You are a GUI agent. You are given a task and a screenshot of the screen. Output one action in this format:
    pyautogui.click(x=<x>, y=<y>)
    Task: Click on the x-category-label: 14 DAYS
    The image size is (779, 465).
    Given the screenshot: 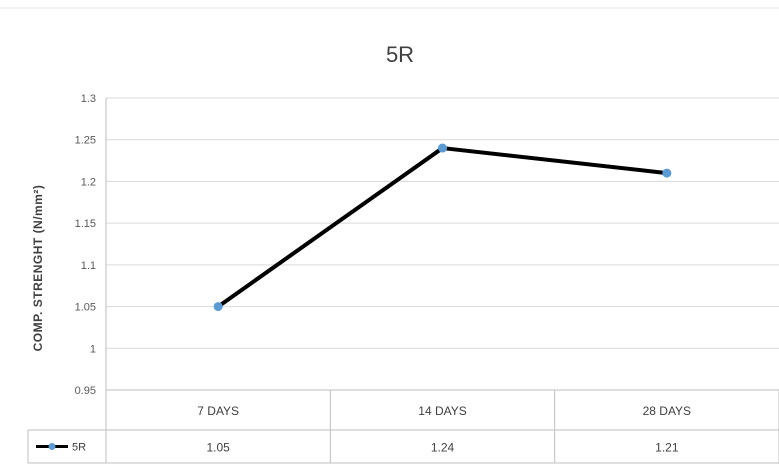 What is the action you would take?
    pyautogui.click(x=442, y=411)
    